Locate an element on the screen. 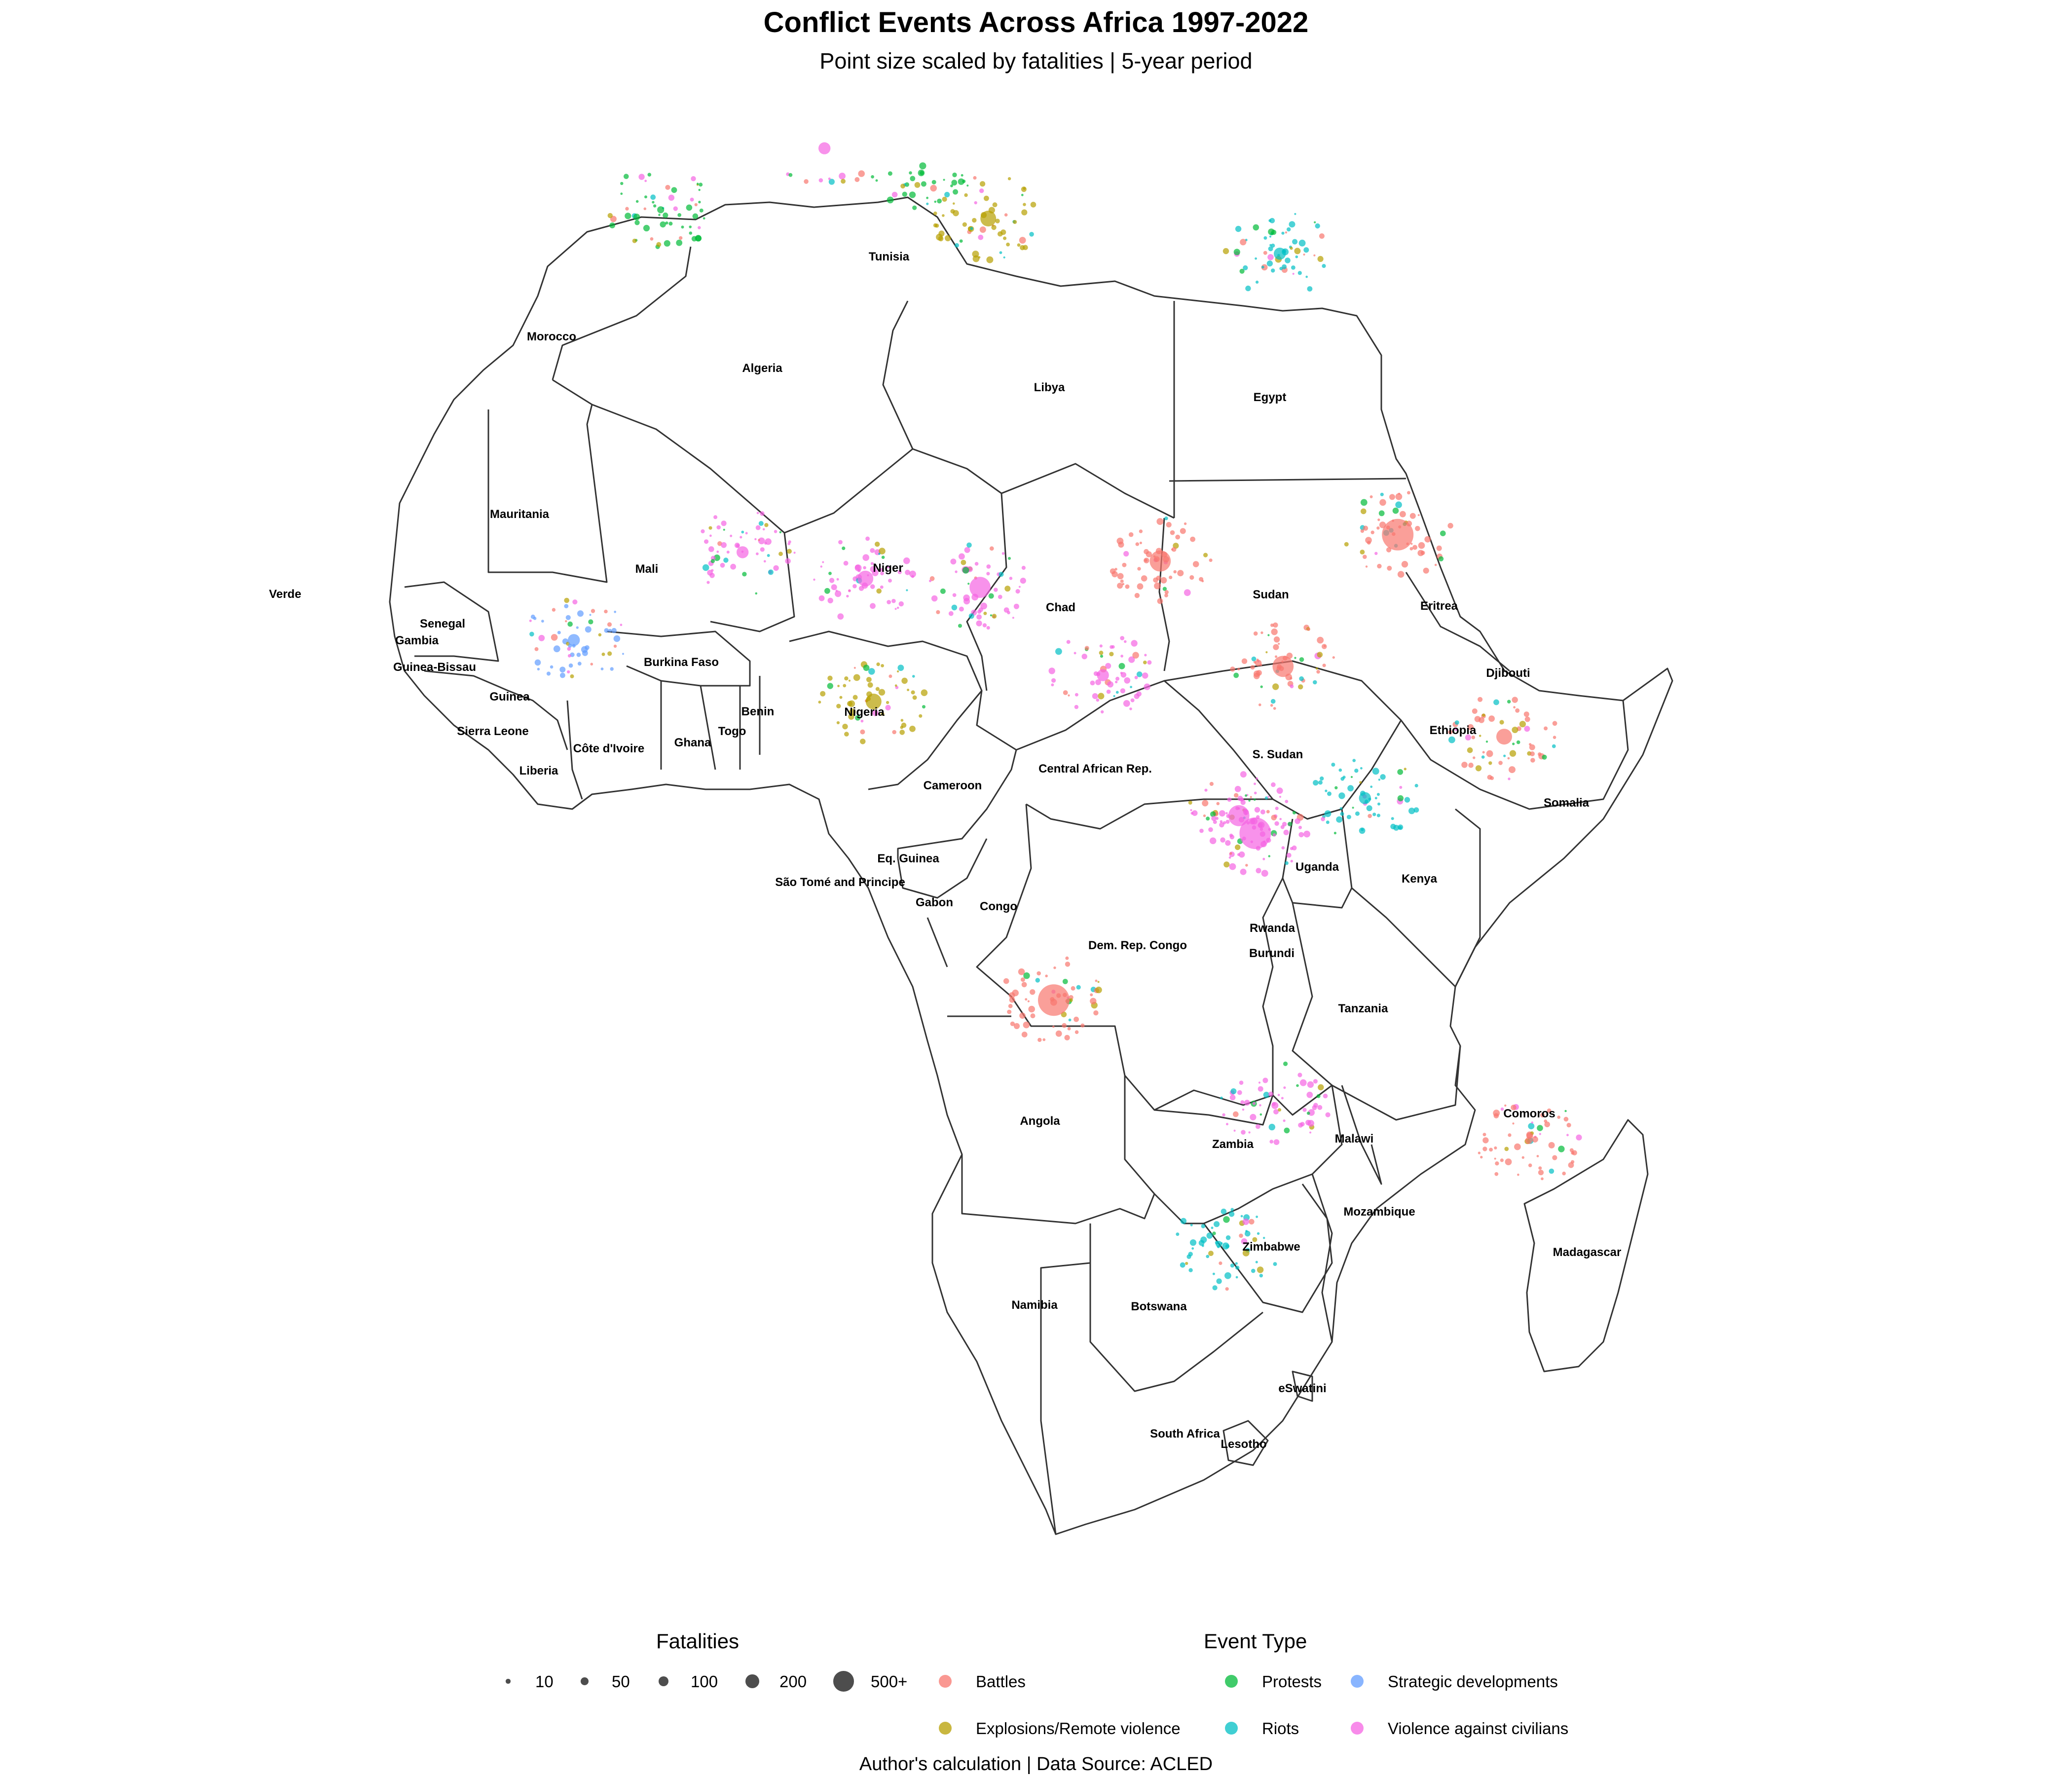 Image resolution: width=2072 pixels, height=1776 pixels. label-uganda: Uganda is located at coordinates (1317, 867).